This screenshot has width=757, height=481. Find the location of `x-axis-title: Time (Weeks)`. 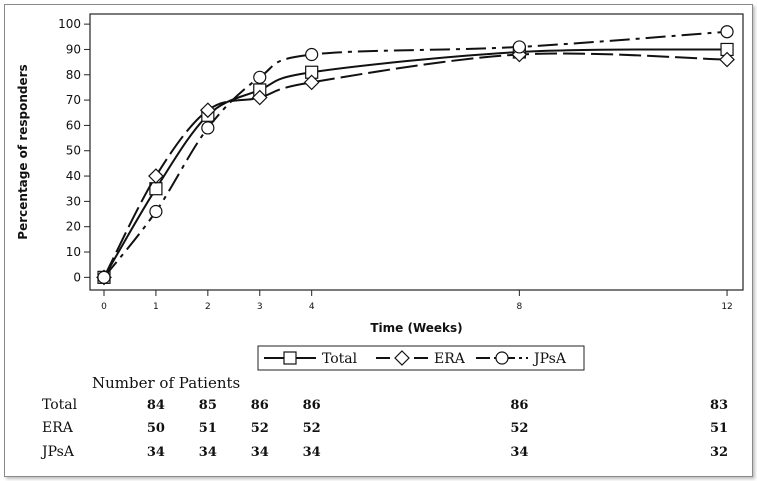

x-axis-title: Time (Weeks) is located at coordinates (416, 328).